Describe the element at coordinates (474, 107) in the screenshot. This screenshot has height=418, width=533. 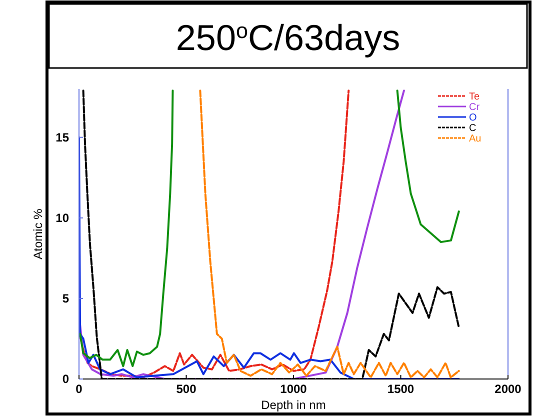
I see `legend-label: Cr` at that location.